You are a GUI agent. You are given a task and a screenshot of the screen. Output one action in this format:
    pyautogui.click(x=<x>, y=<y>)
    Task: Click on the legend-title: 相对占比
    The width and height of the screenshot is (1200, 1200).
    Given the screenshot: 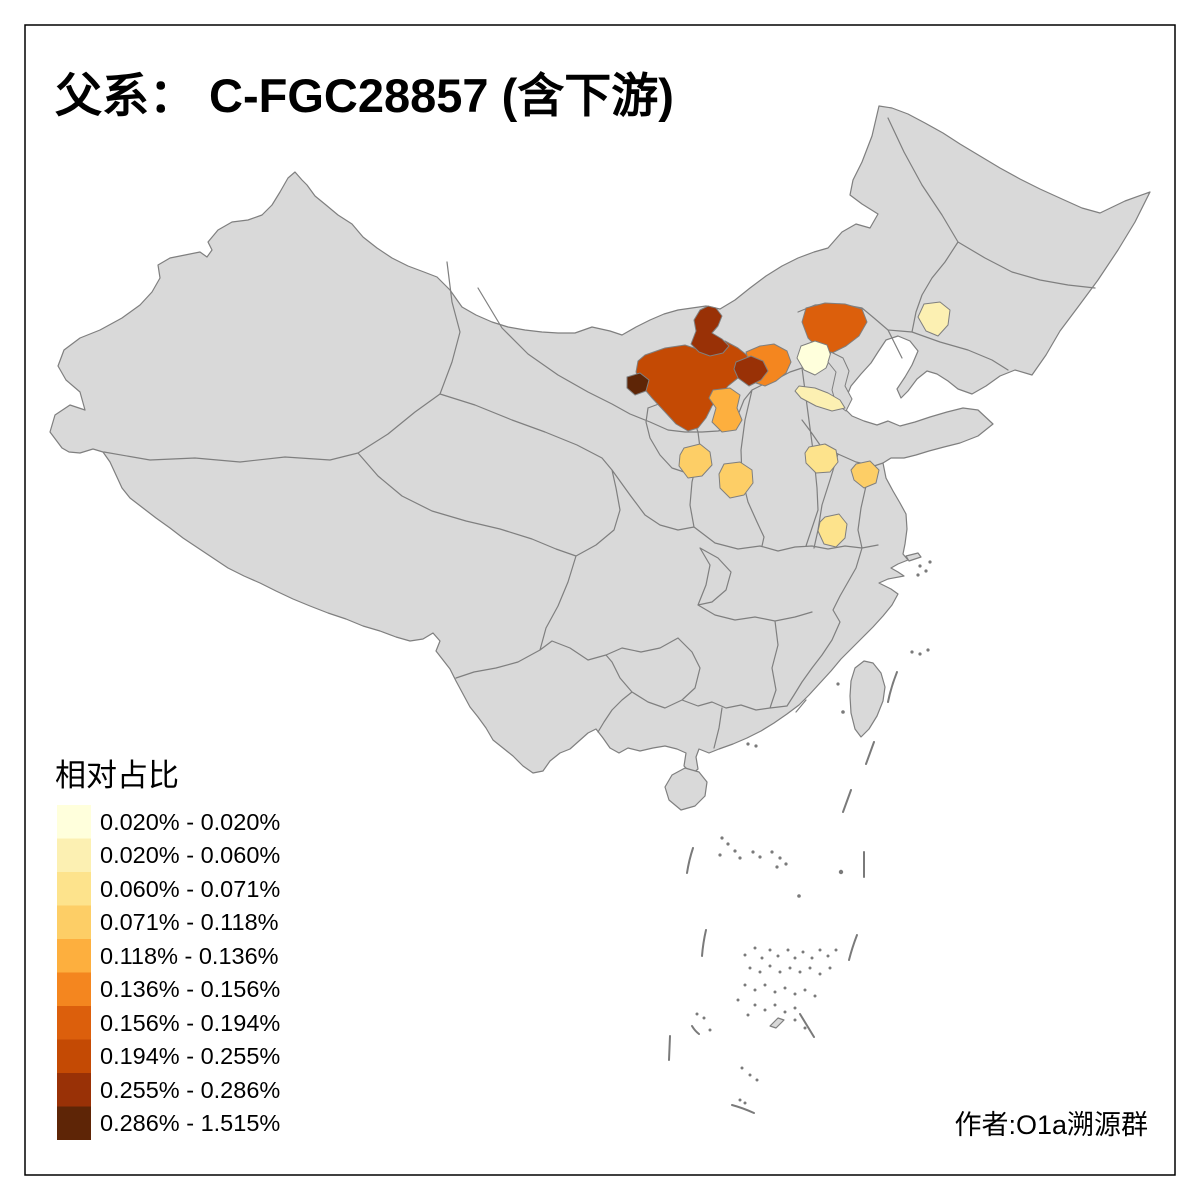 What is the action you would take?
    pyautogui.click(x=117, y=775)
    